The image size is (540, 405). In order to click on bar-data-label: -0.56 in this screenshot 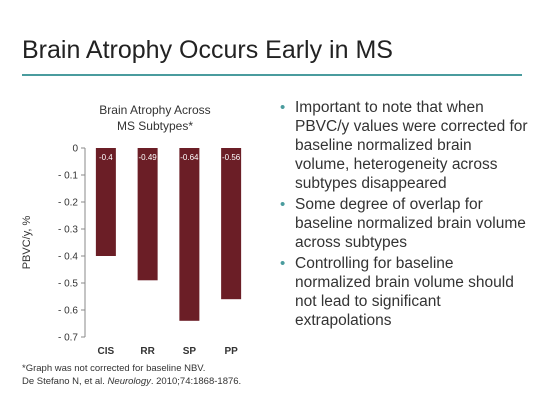, I will do `click(231, 157)`.